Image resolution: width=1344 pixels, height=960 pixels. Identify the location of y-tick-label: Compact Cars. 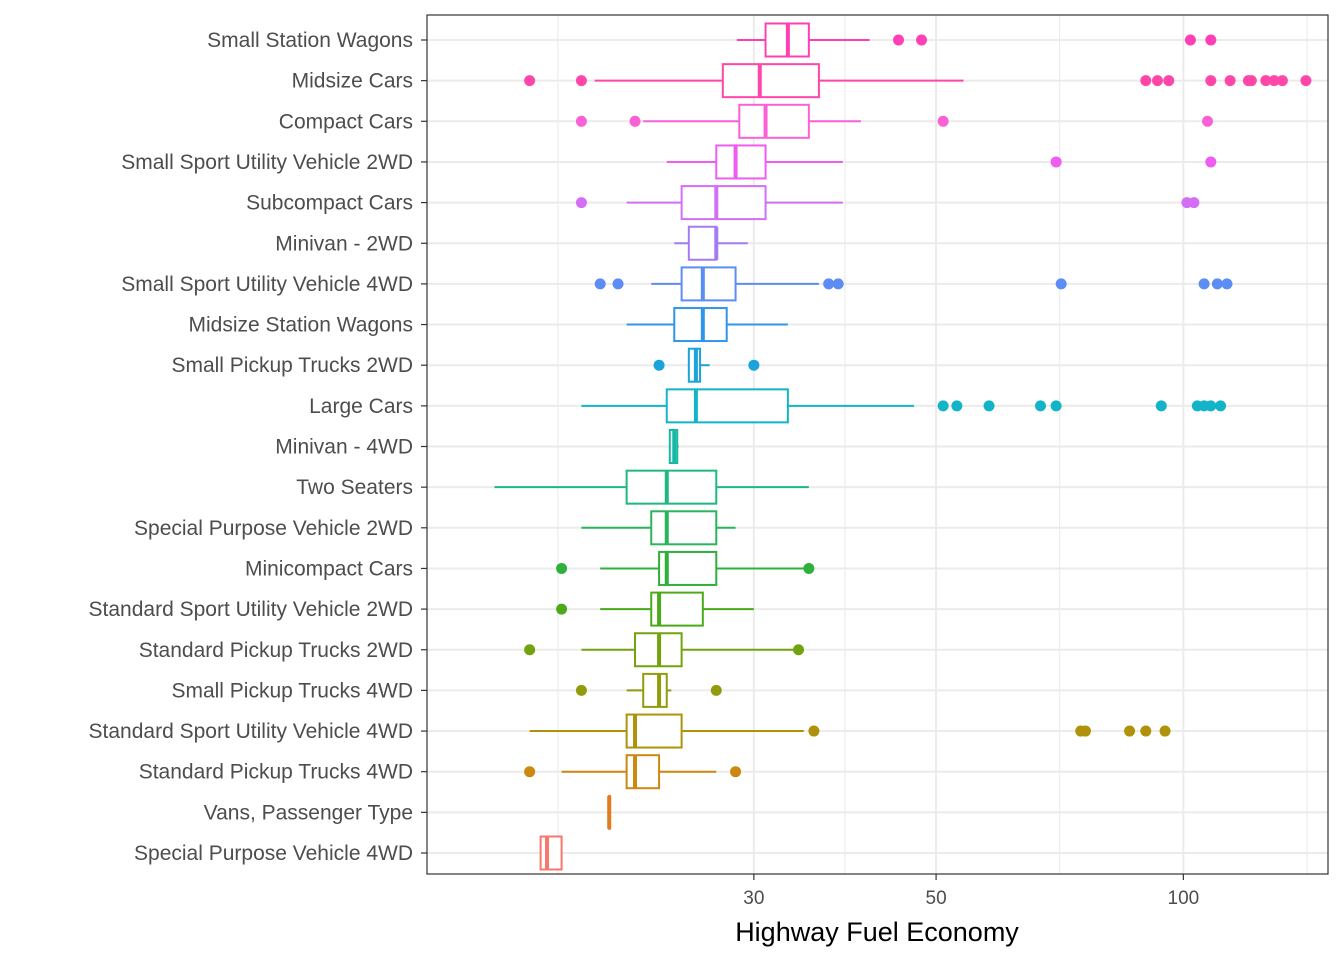
(346, 121).